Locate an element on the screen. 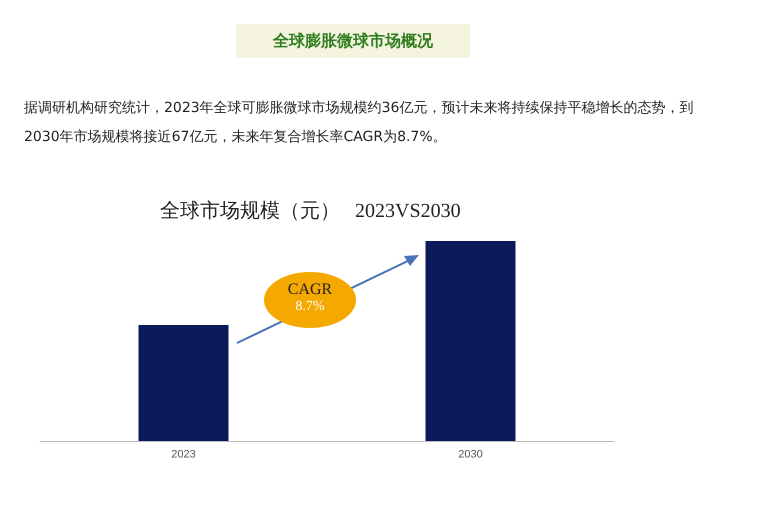  chart-subtitle: 全球市场规模（元） 2023VS2030 is located at coordinates (310, 211).